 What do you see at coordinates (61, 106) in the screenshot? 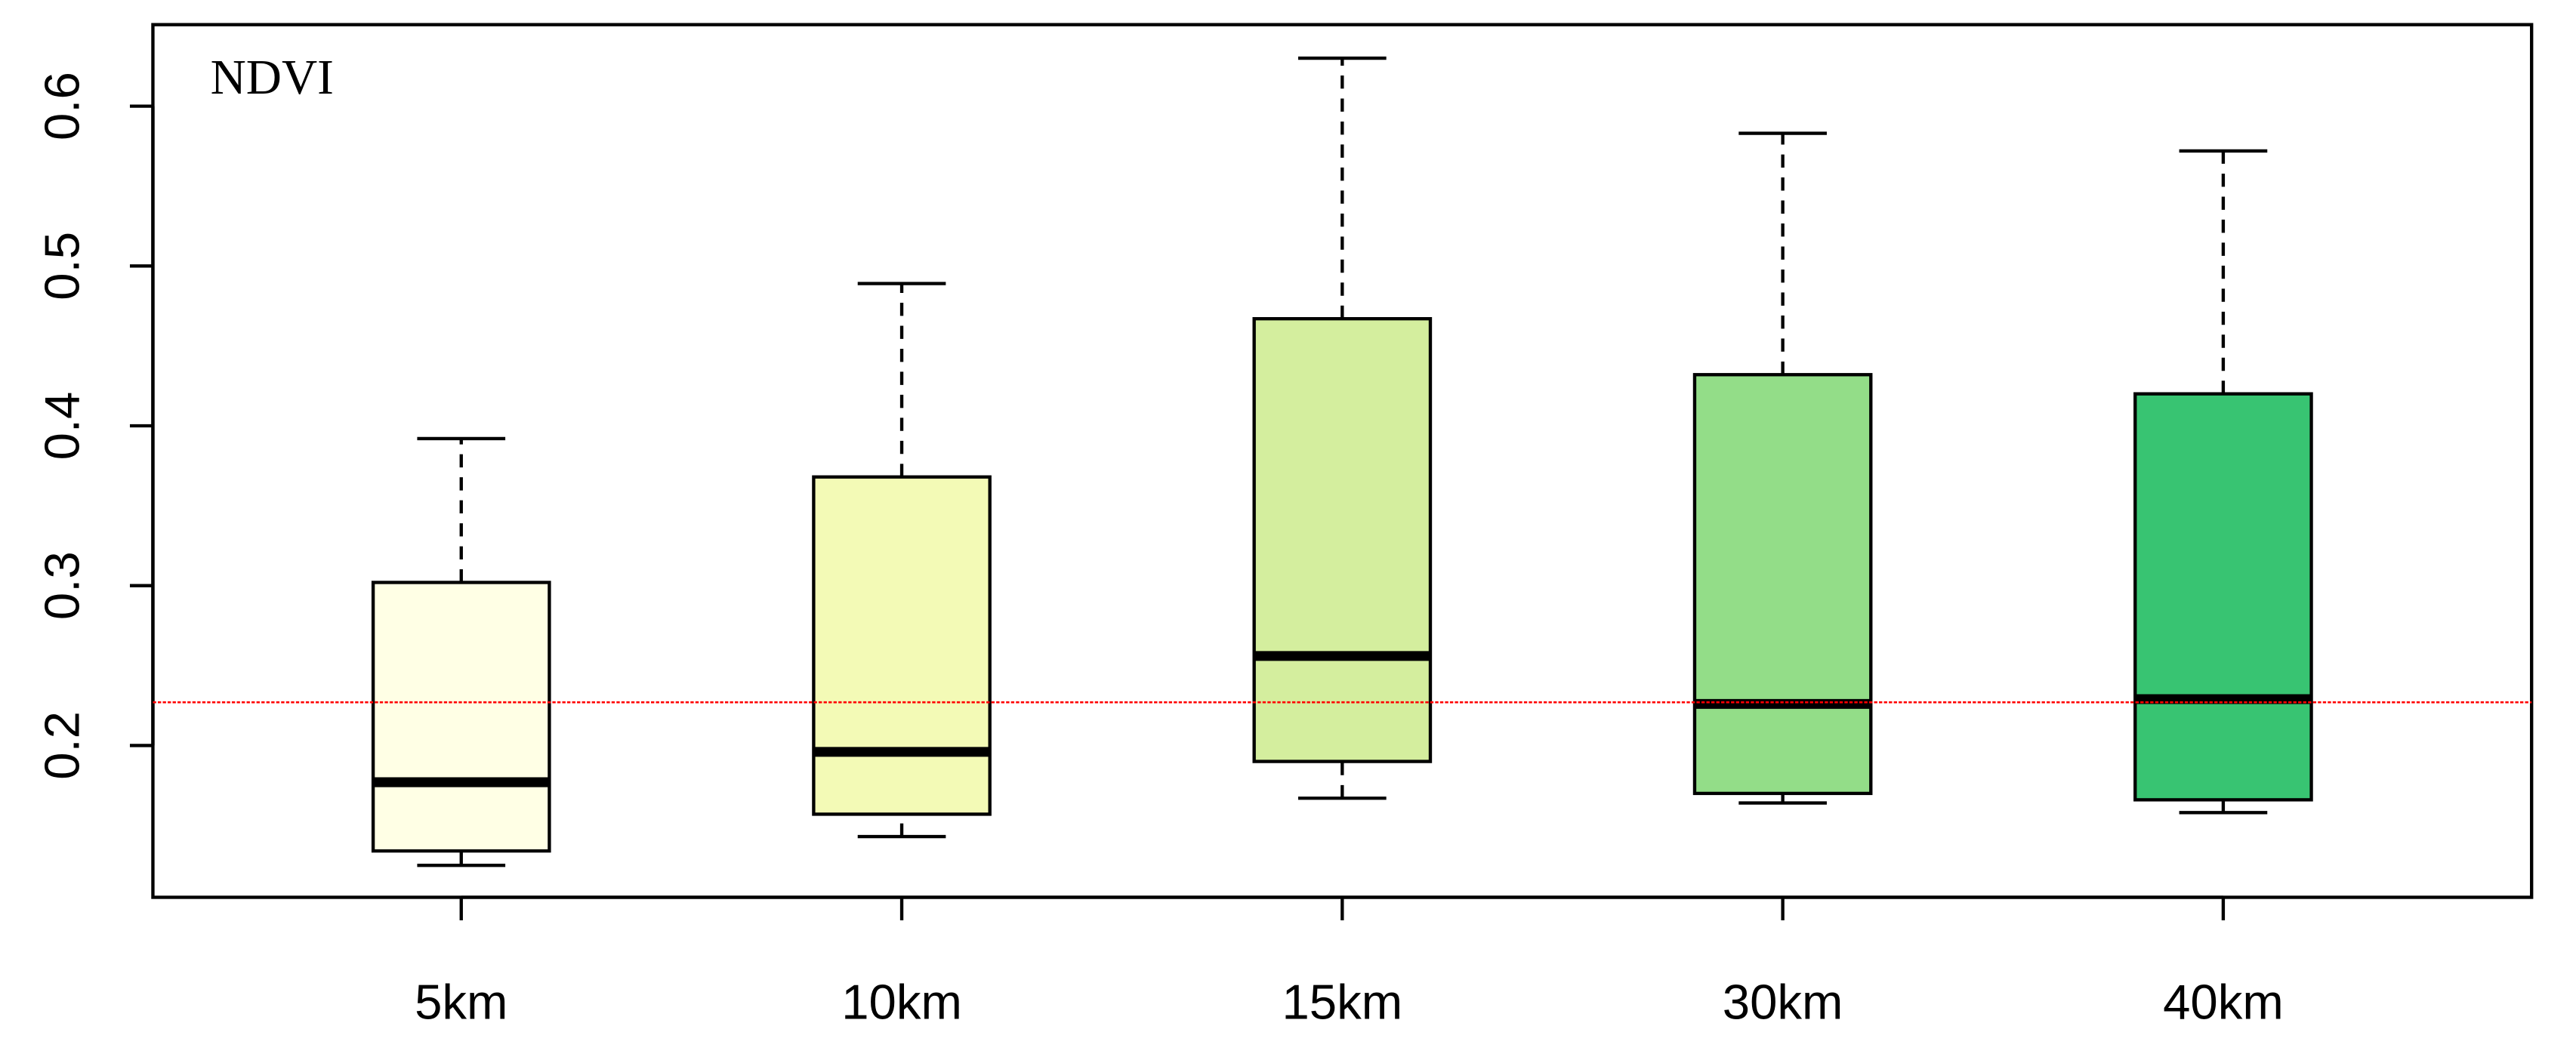
I see `y-tick-label: 0.6` at bounding box center [61, 106].